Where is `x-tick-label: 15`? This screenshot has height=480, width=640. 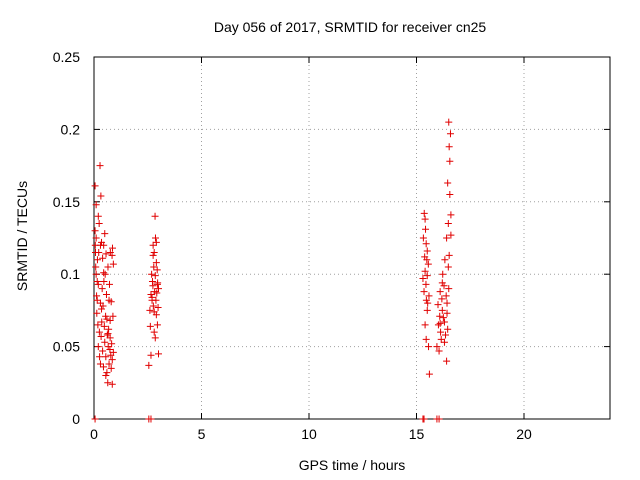 x-tick-label: 15 is located at coordinates (417, 434).